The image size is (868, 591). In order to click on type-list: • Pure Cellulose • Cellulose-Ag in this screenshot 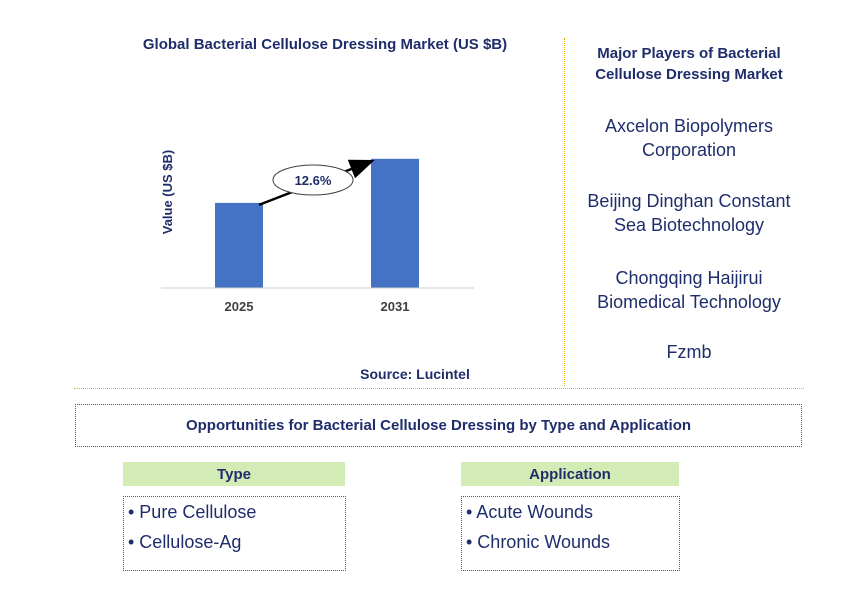, I will do `click(234, 533)`.